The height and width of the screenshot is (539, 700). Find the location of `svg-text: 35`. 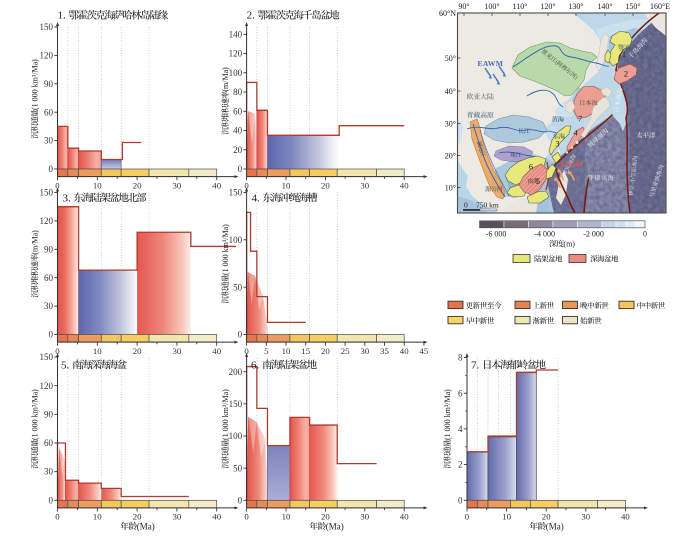

svg-text: 35 is located at coordinates (384, 351).